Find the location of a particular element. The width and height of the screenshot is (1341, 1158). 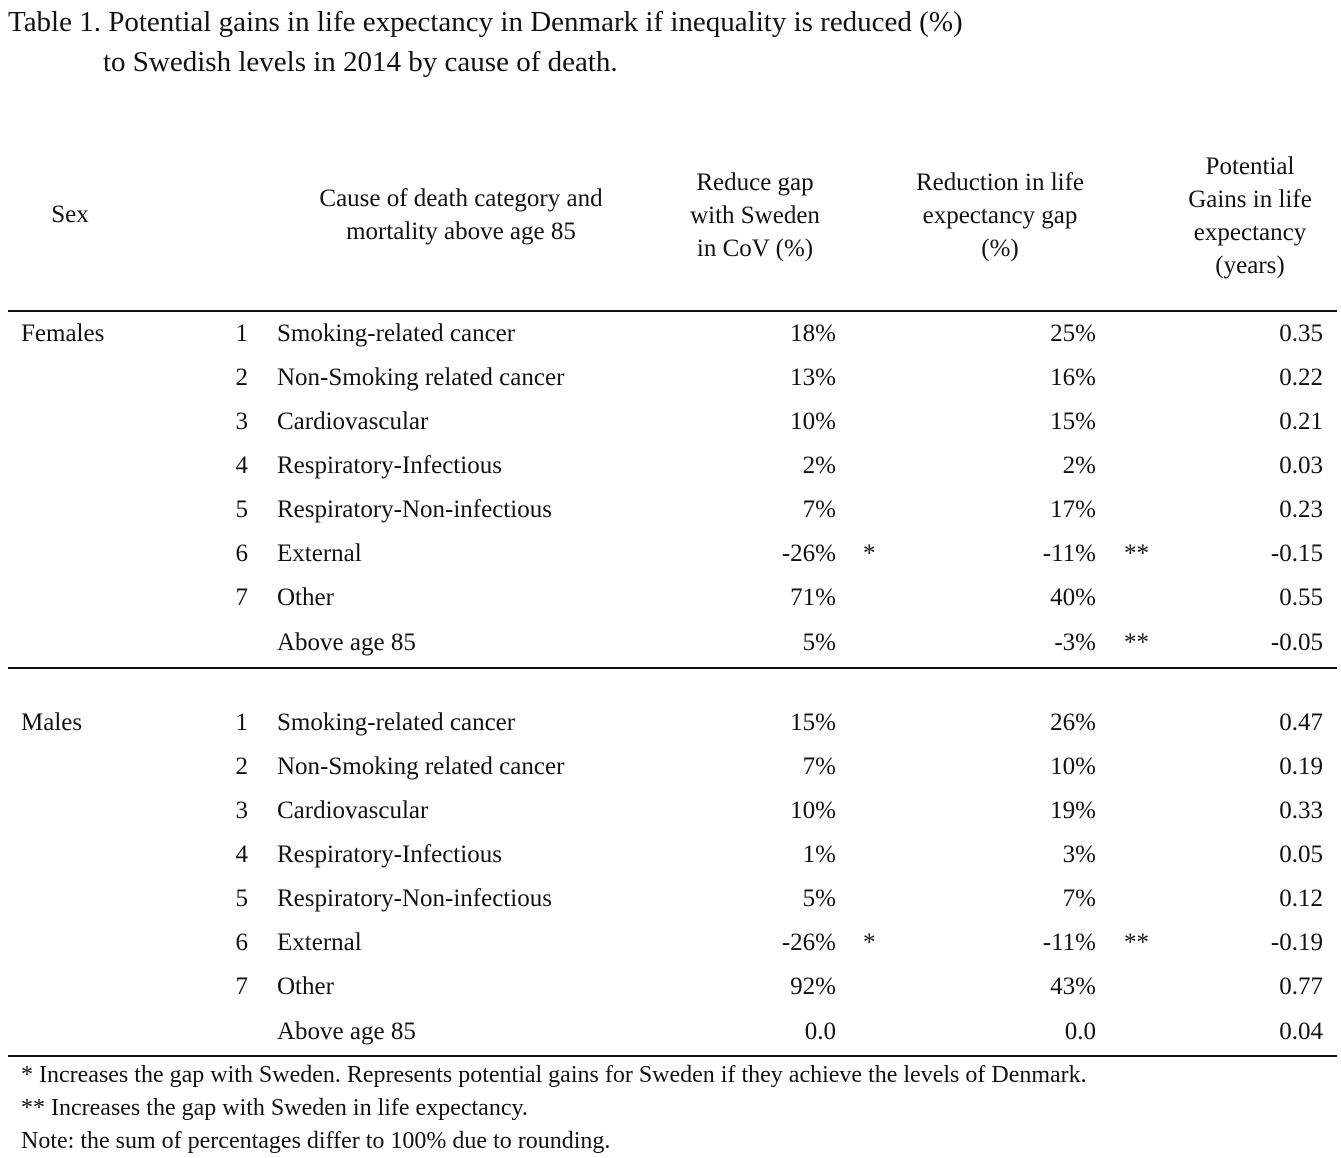

header-cause-line: mortality above age 85 is located at coordinates (461, 231).